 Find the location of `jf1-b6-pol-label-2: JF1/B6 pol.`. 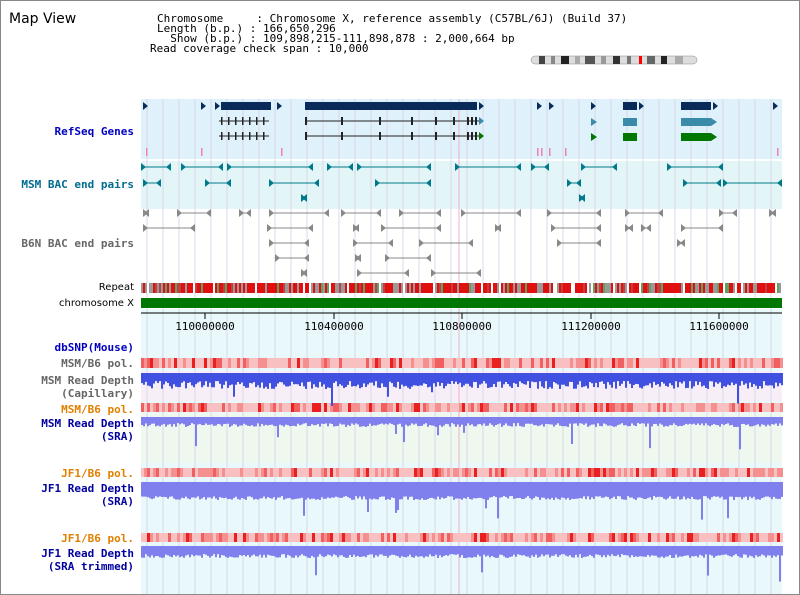

jf1-b6-pol-label-2: JF1/B6 pol. is located at coordinates (97, 538).